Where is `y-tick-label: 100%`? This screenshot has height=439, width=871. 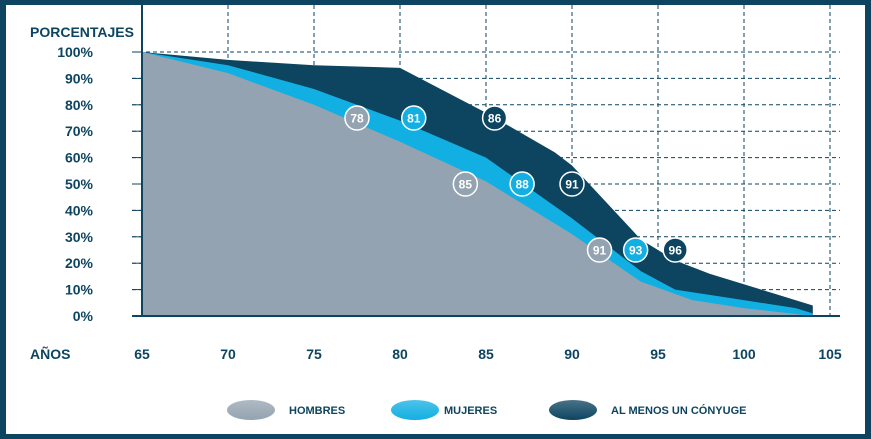 y-tick-label: 100% is located at coordinates (75, 52).